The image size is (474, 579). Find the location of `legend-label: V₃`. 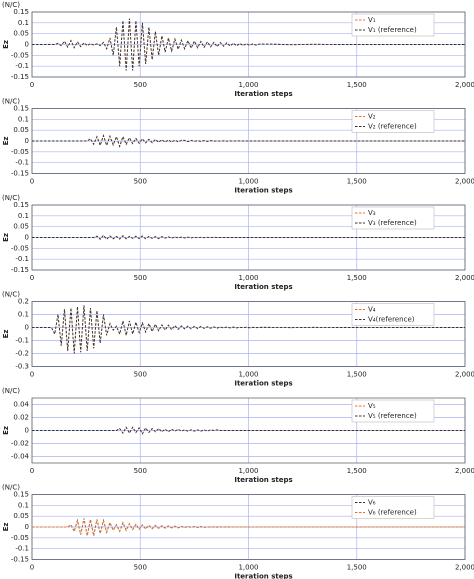

legend-label: V₃ is located at coordinates (372, 213).